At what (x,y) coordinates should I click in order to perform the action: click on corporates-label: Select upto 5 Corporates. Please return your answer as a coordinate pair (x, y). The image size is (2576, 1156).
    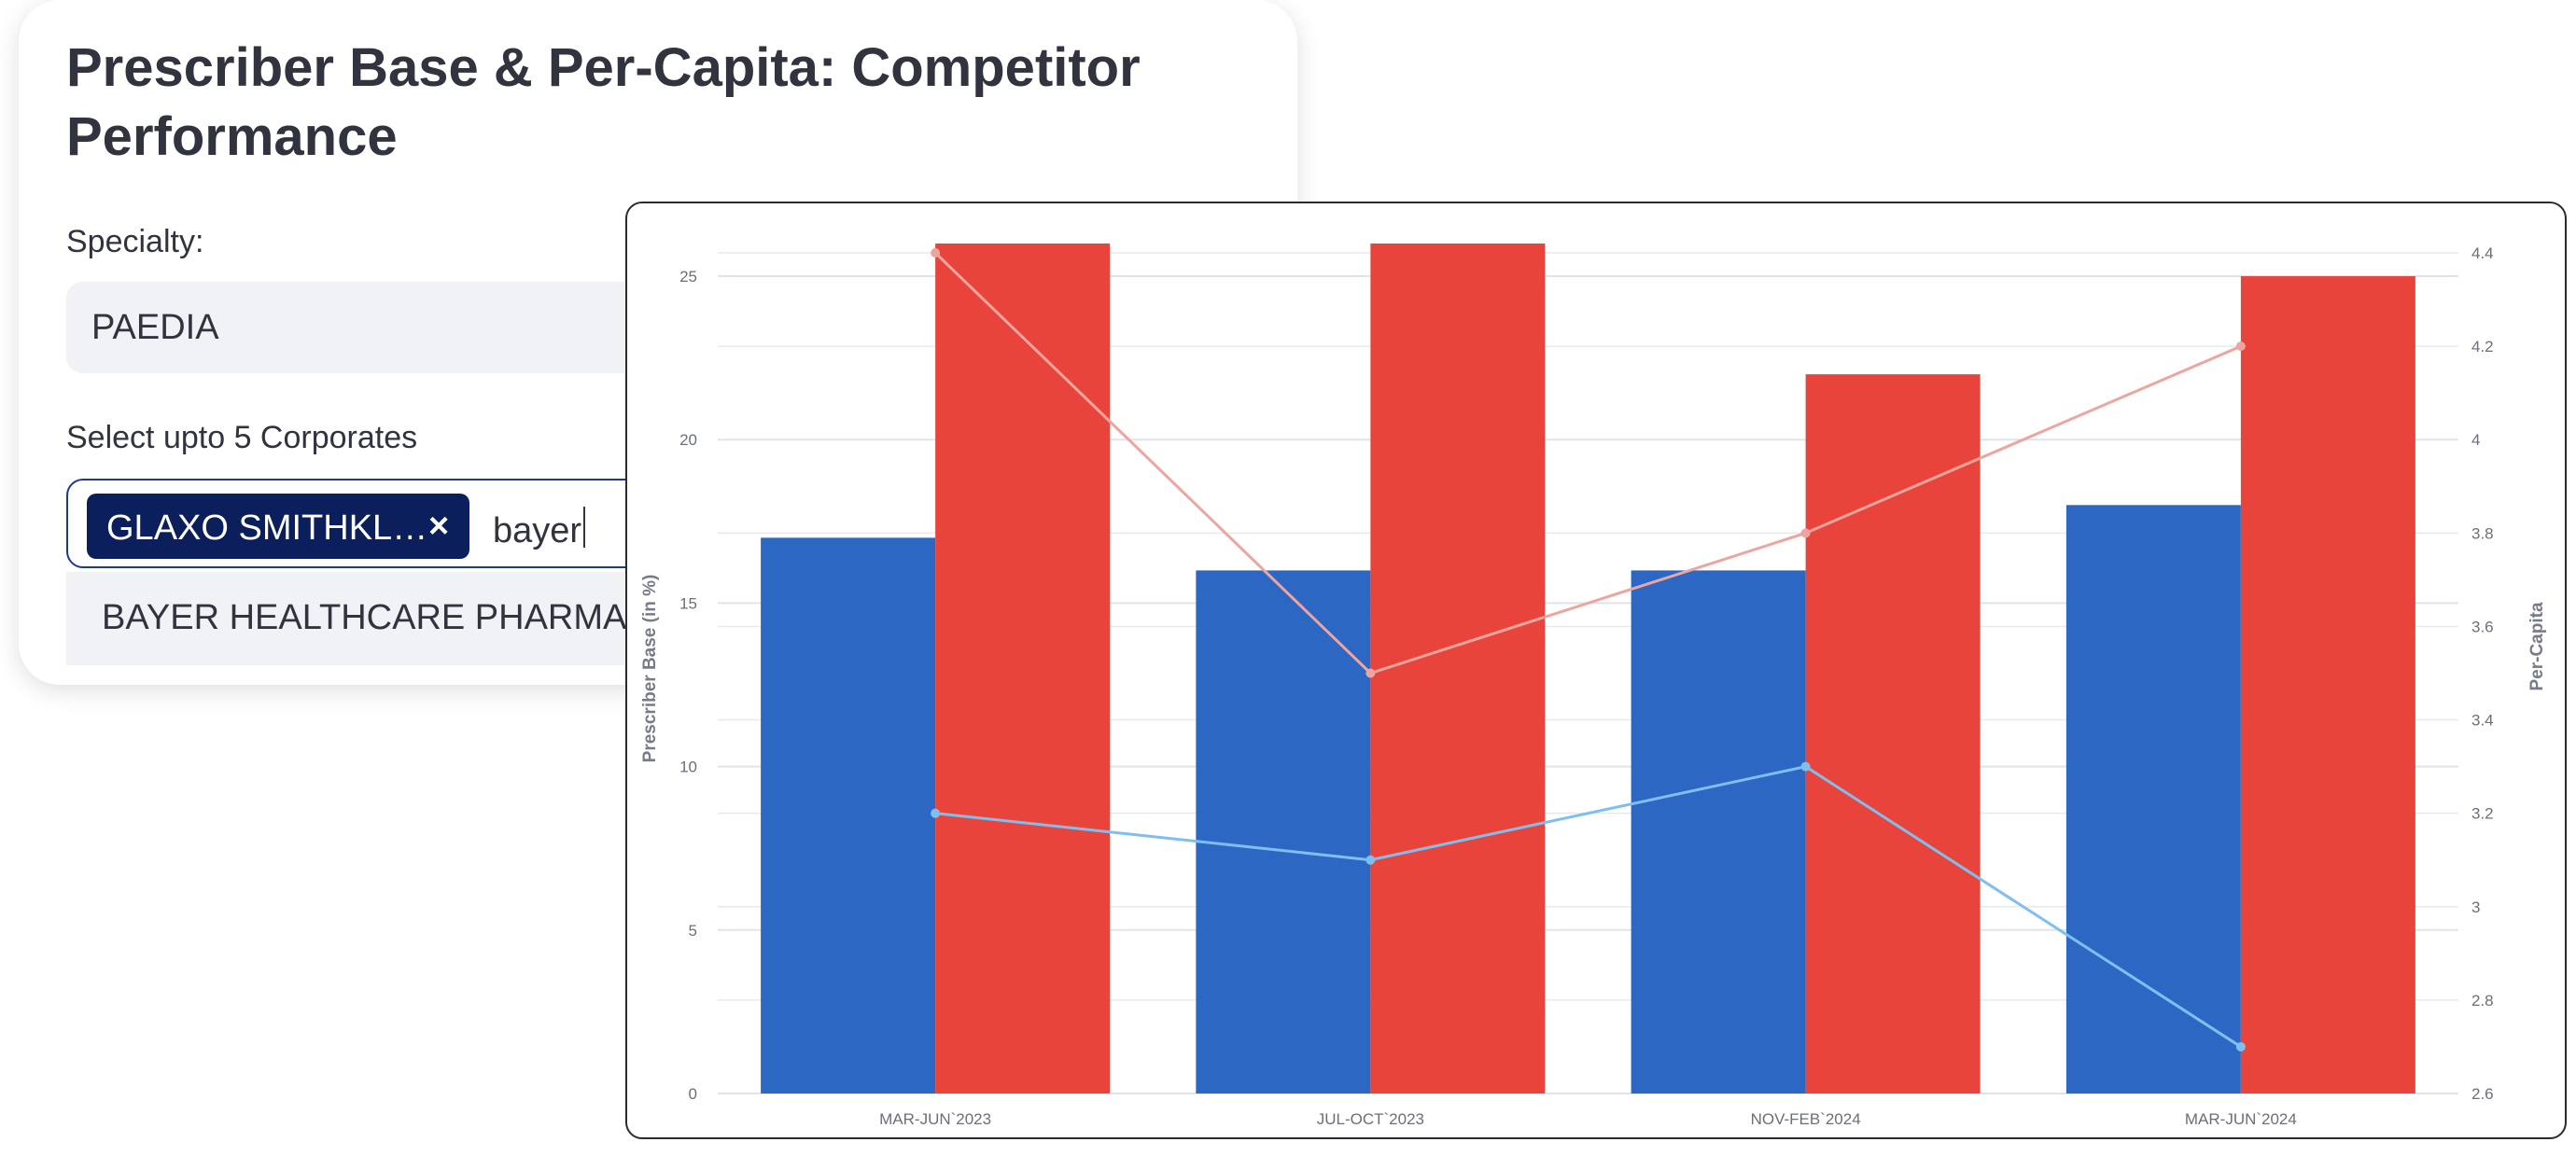
    Looking at the image, I should click on (242, 437).